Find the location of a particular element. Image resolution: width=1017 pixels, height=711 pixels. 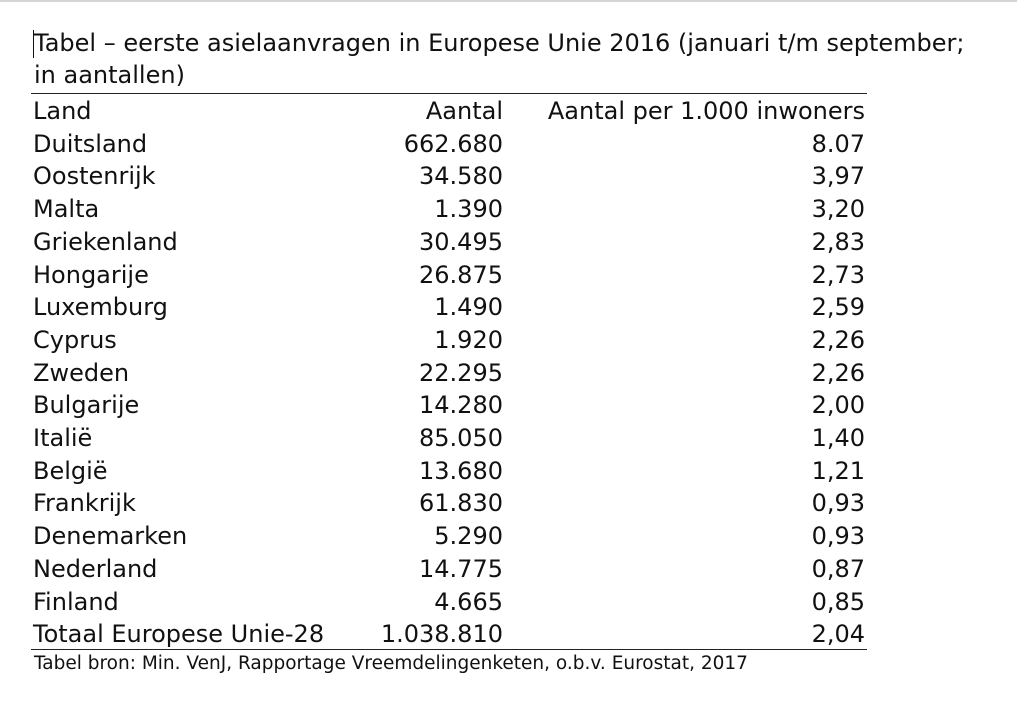

cell-land: Zweden is located at coordinates (81, 372).